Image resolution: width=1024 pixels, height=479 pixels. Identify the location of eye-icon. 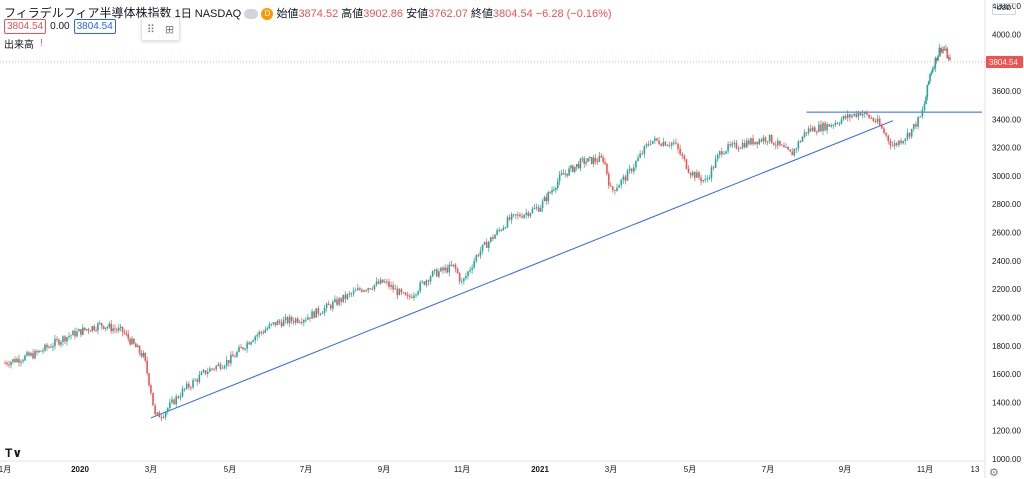
(251, 14).